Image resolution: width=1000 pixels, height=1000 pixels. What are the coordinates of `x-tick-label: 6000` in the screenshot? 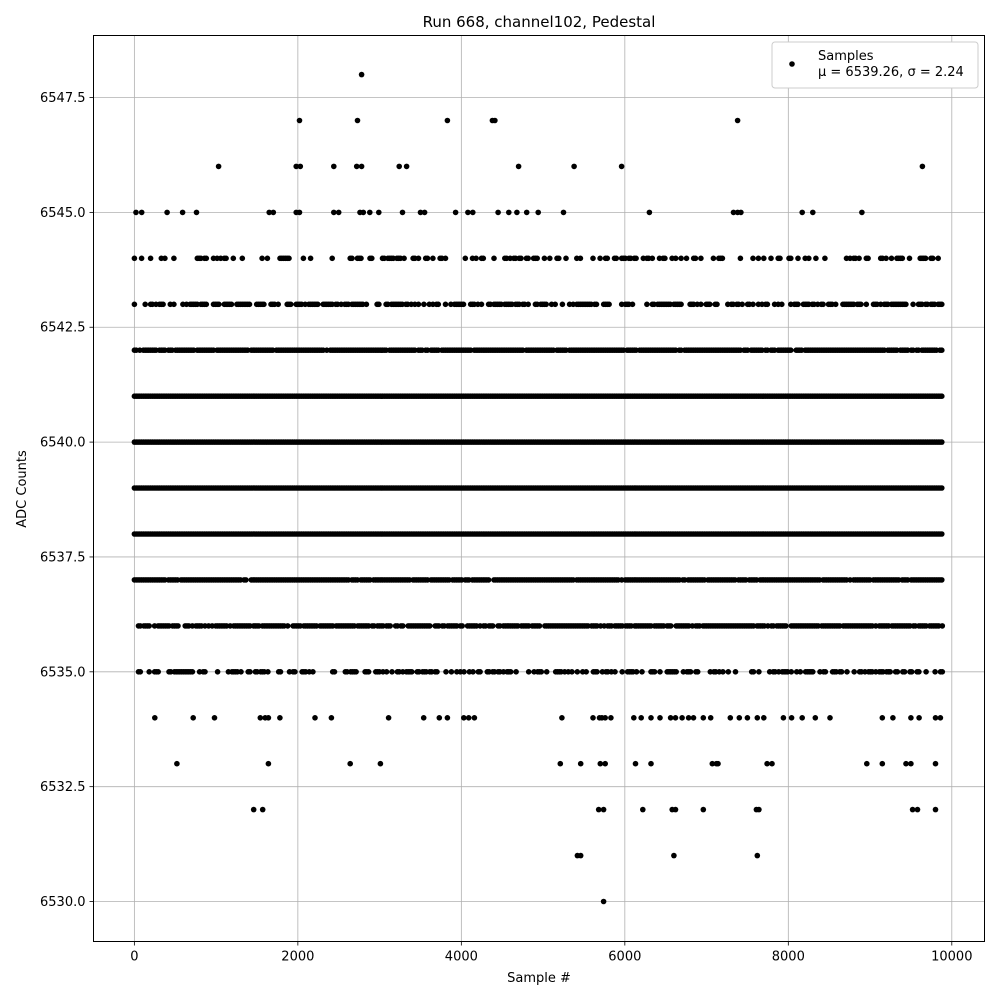 It's located at (624, 957).